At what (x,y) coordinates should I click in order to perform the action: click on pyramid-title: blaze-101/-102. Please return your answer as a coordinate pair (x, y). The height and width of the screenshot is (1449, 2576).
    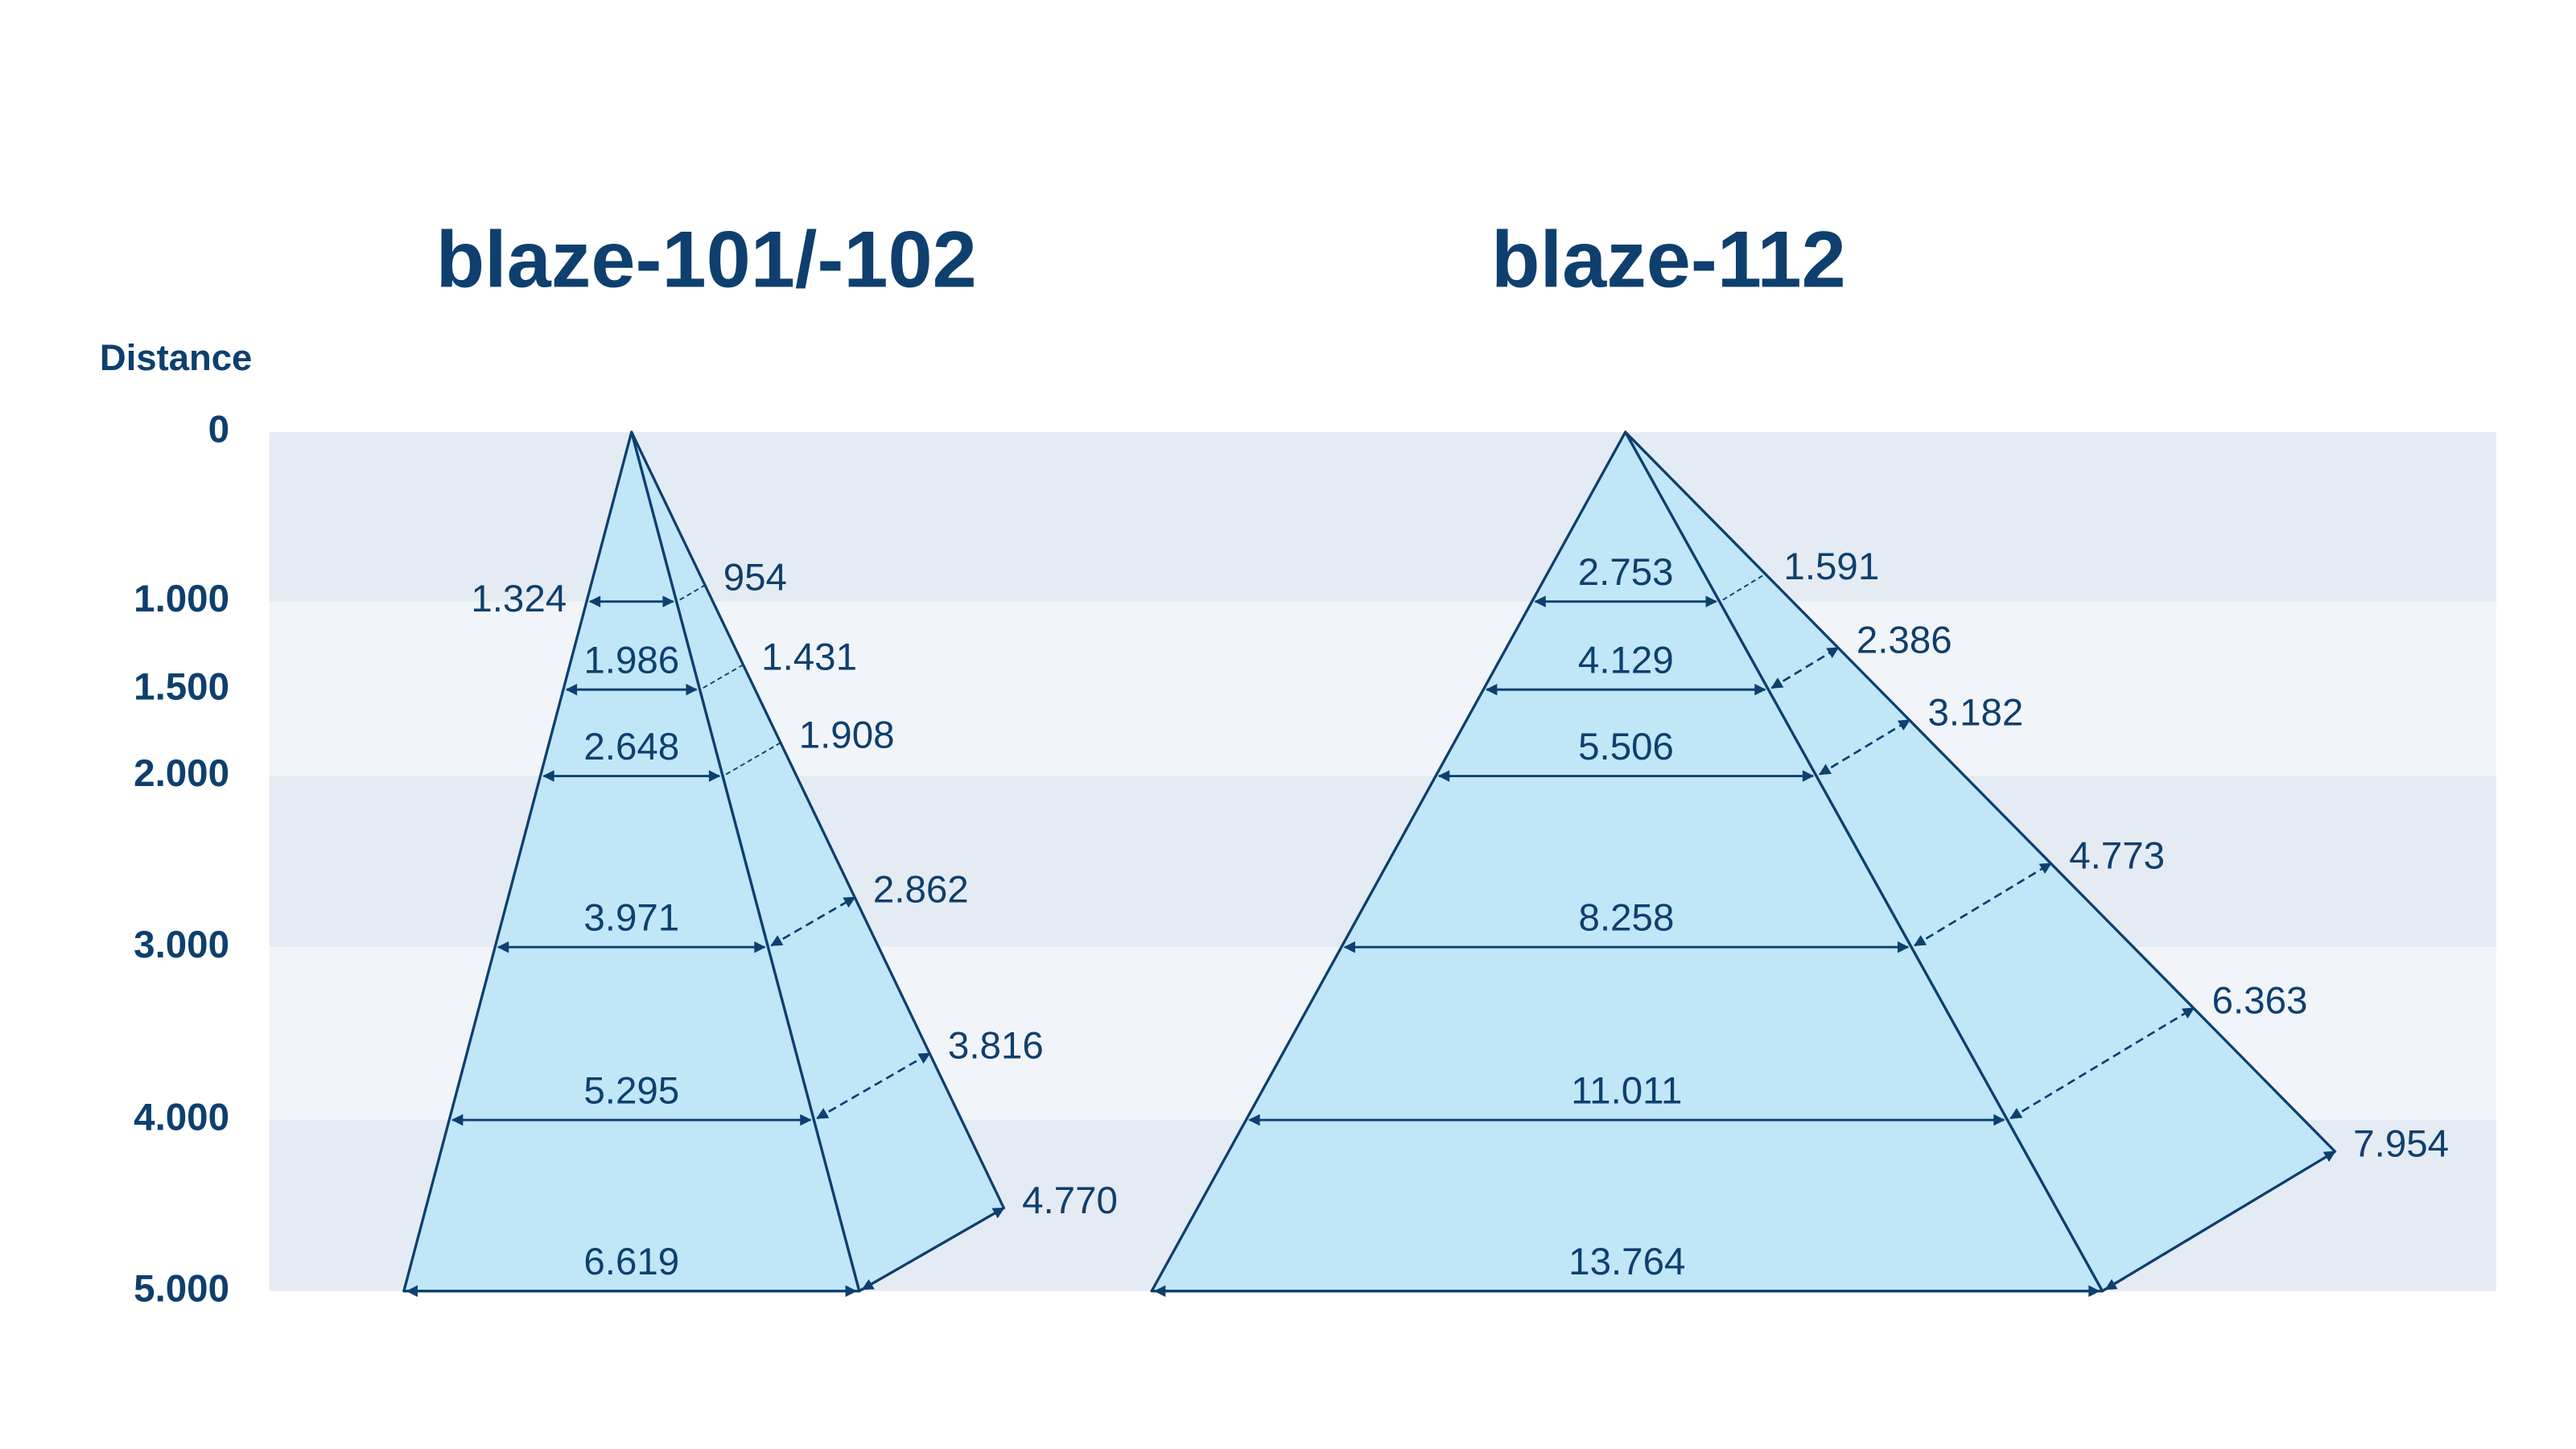
    Looking at the image, I should click on (706, 260).